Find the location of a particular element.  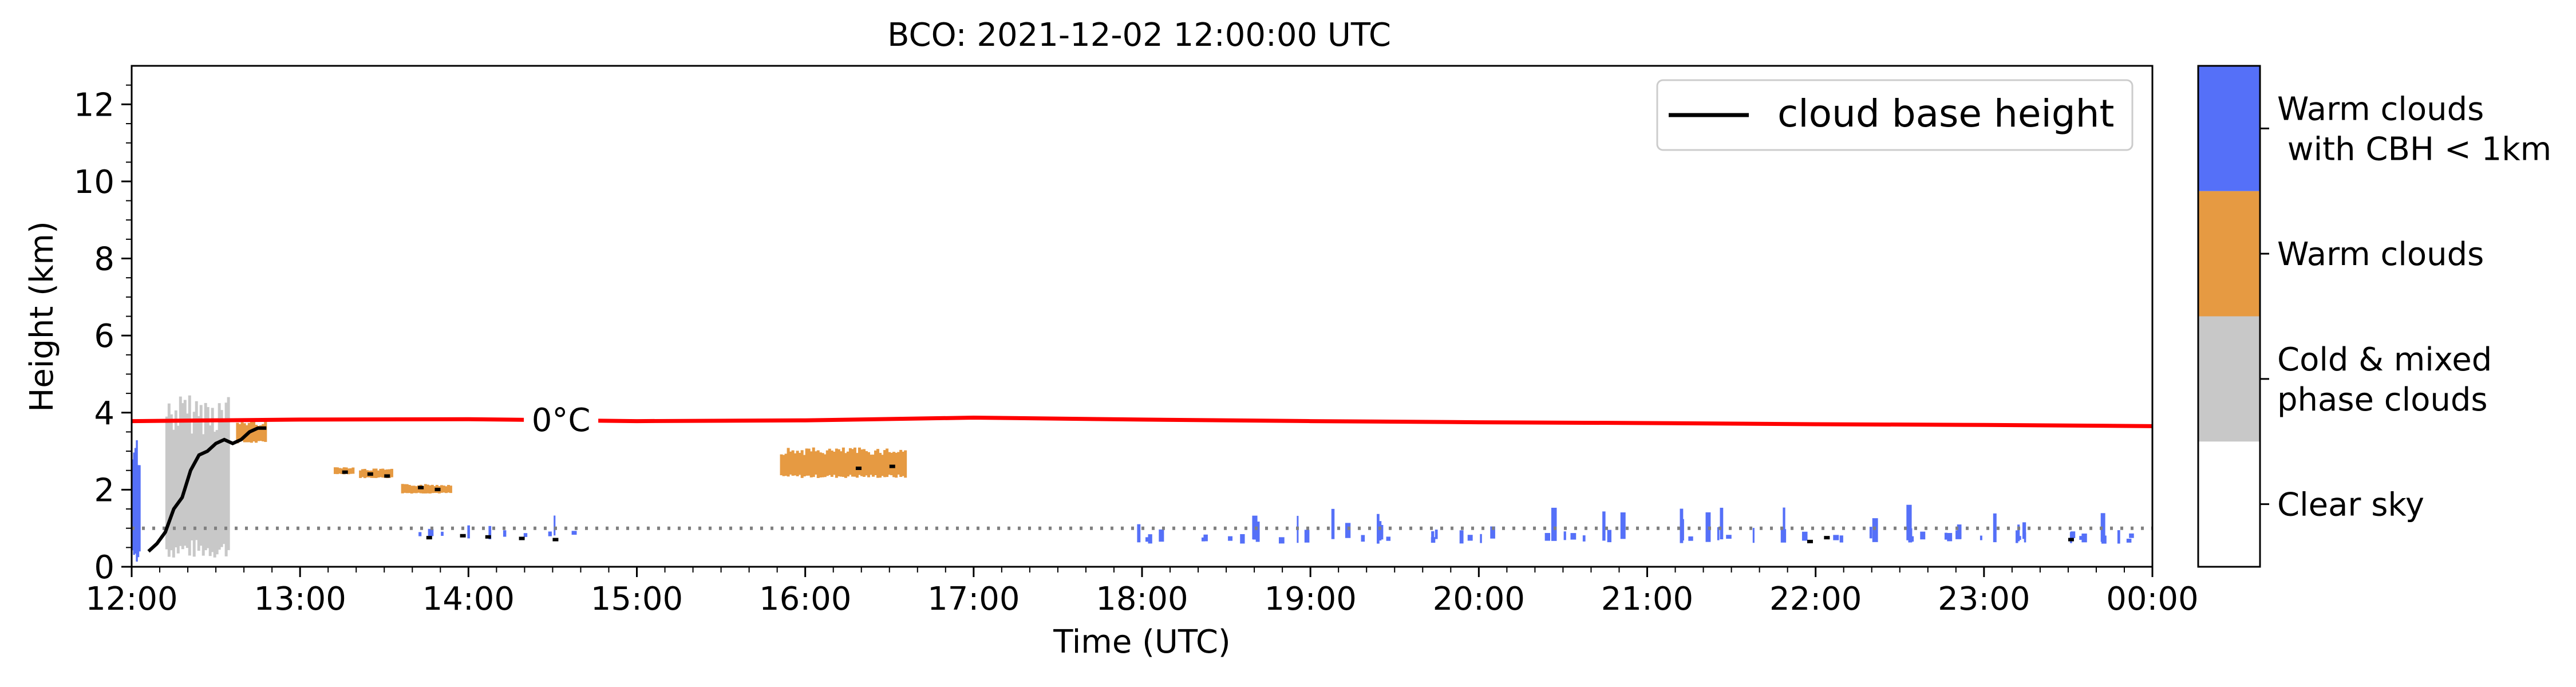

y-tick-label: 4 is located at coordinates (104, 414).